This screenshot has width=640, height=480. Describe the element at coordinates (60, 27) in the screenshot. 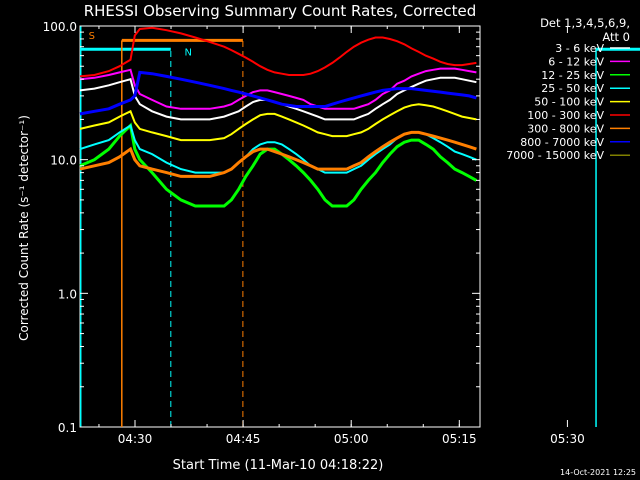

I see `y-tick-label: 100.0` at that location.